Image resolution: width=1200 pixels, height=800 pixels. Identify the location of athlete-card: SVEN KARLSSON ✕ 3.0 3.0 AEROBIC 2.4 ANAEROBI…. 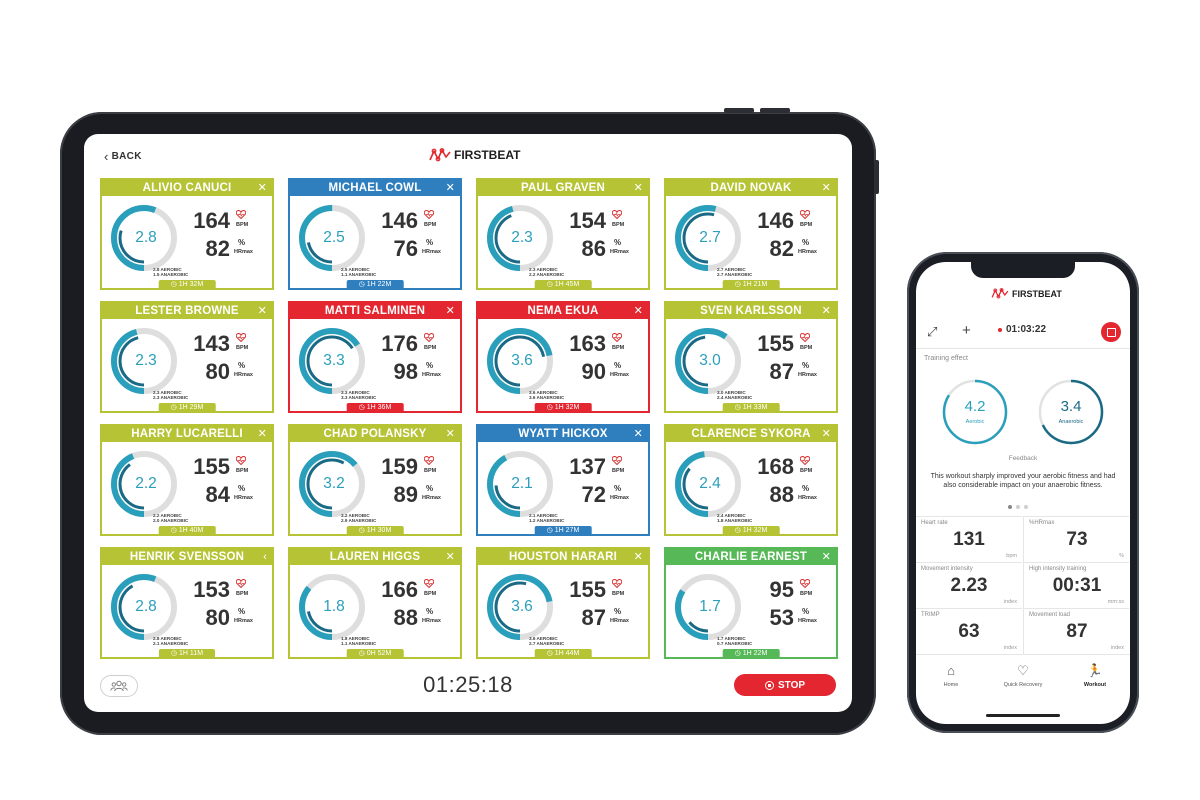
(751, 357).